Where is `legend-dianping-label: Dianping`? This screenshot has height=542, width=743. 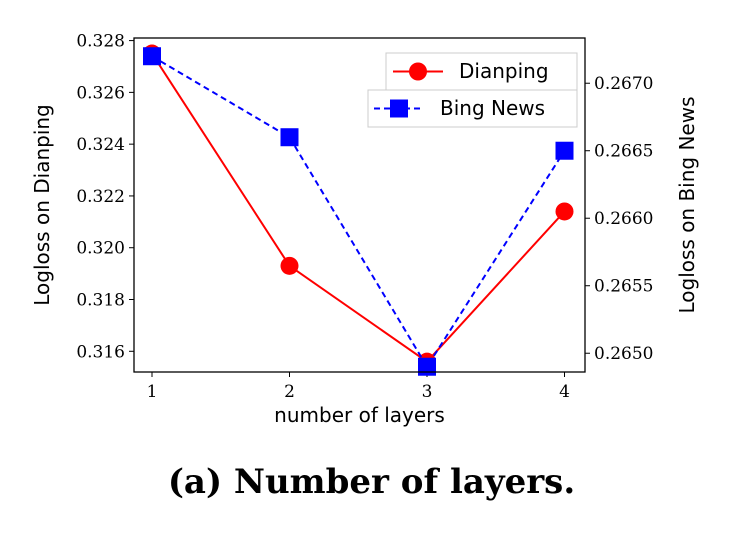
legend-dianping-label: Dianping is located at coordinates (504, 71).